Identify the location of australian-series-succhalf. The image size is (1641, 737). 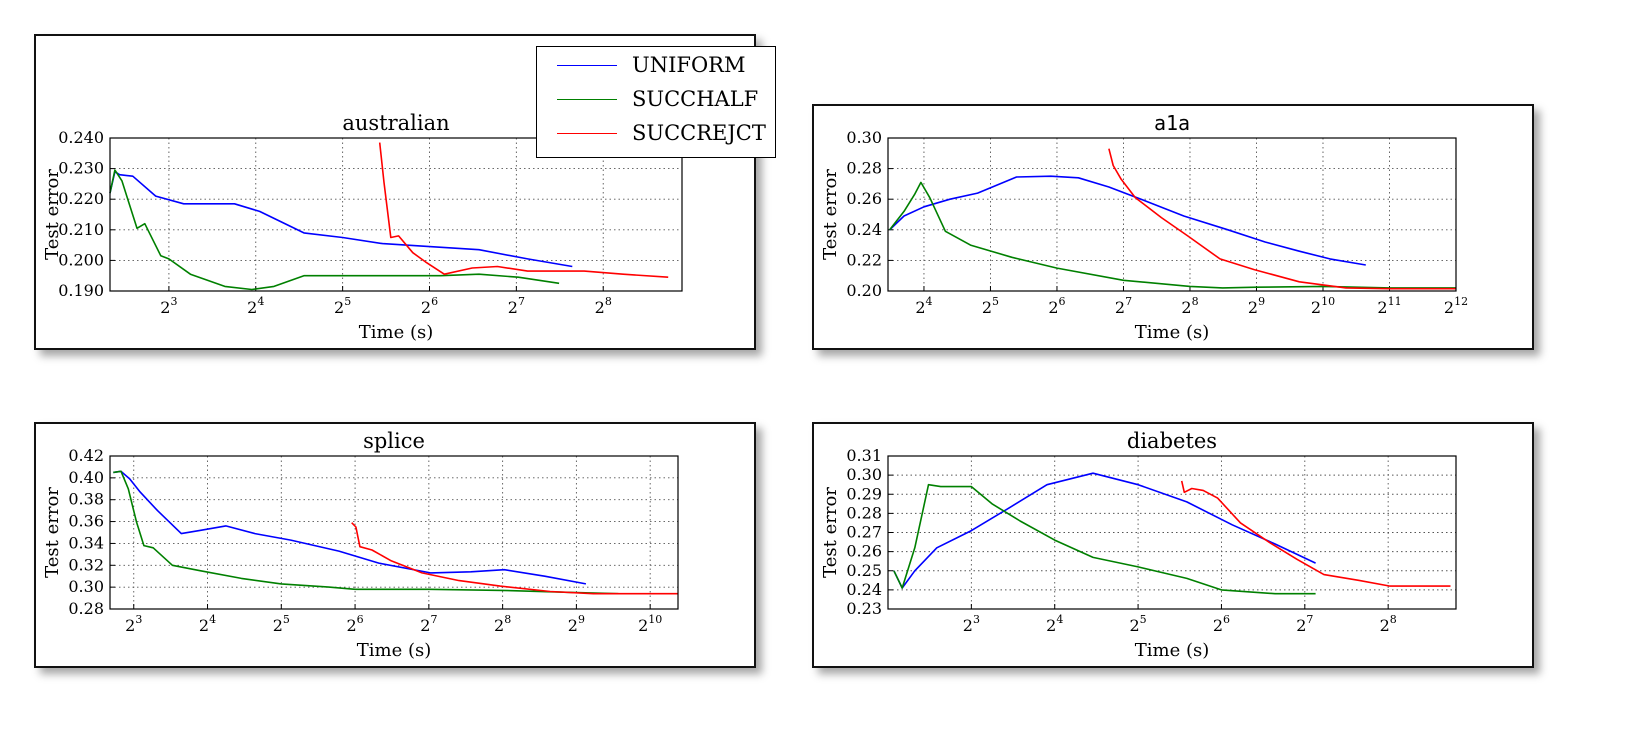
(334, 230).